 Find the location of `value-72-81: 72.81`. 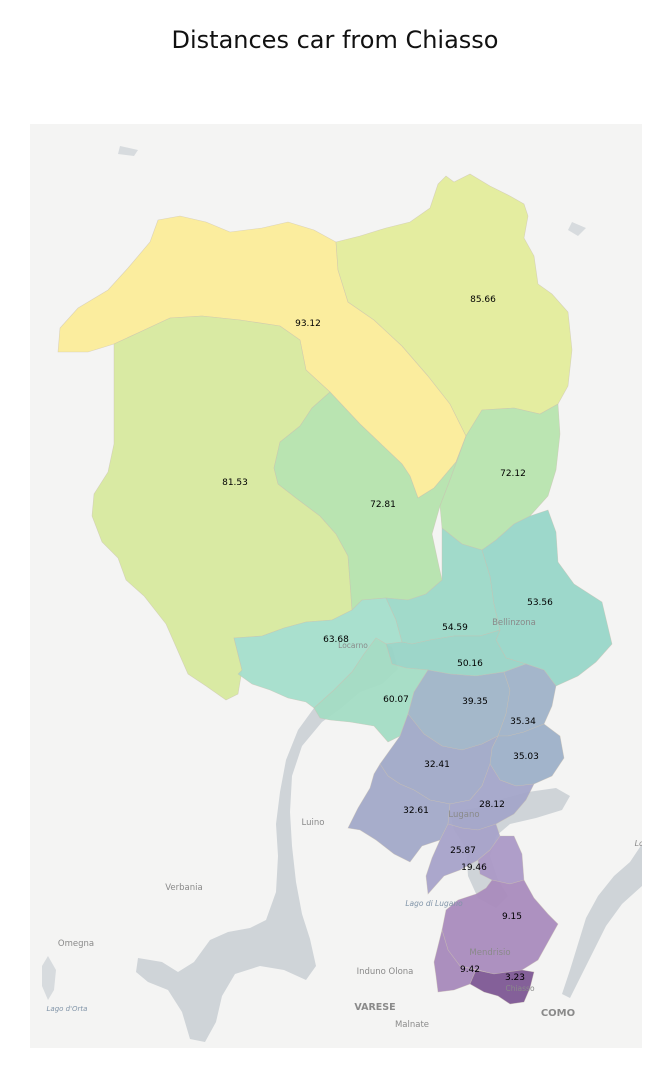

value-72-81: 72.81 is located at coordinates (383, 505).